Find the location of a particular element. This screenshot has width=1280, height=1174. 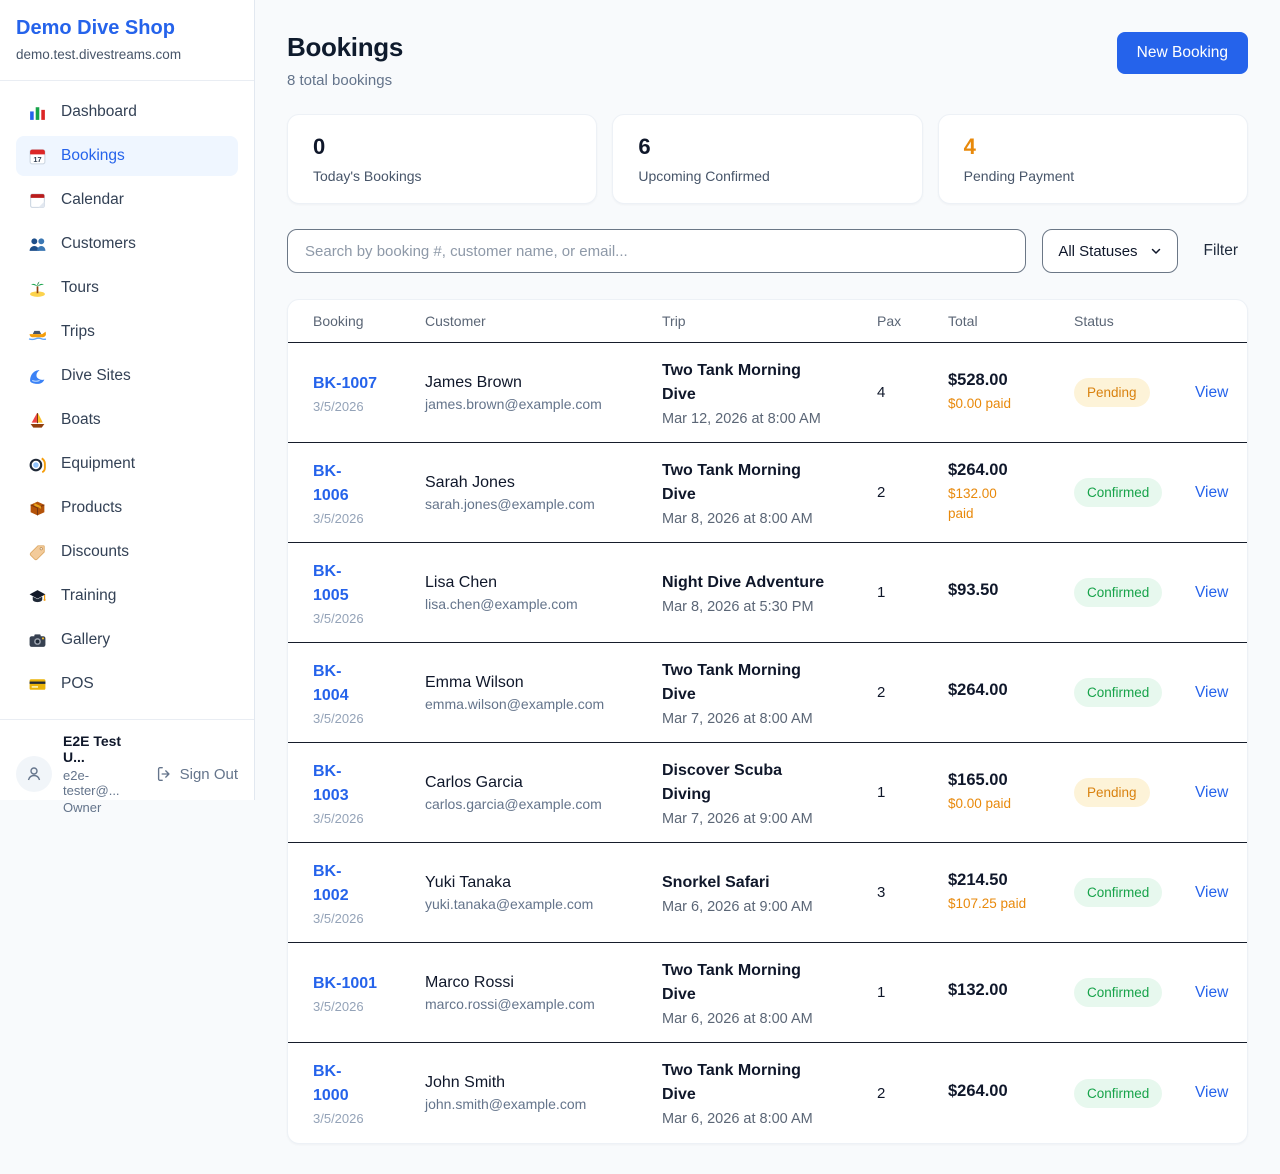

table-header-row: Booking Customer Trip Pax Total Status is located at coordinates (767, 321).